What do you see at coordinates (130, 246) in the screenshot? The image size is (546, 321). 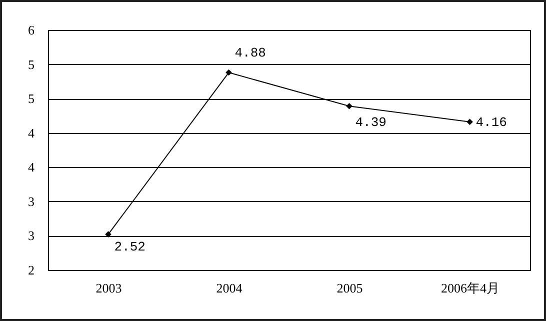 I see `data-label: 2.52` at bounding box center [130, 246].